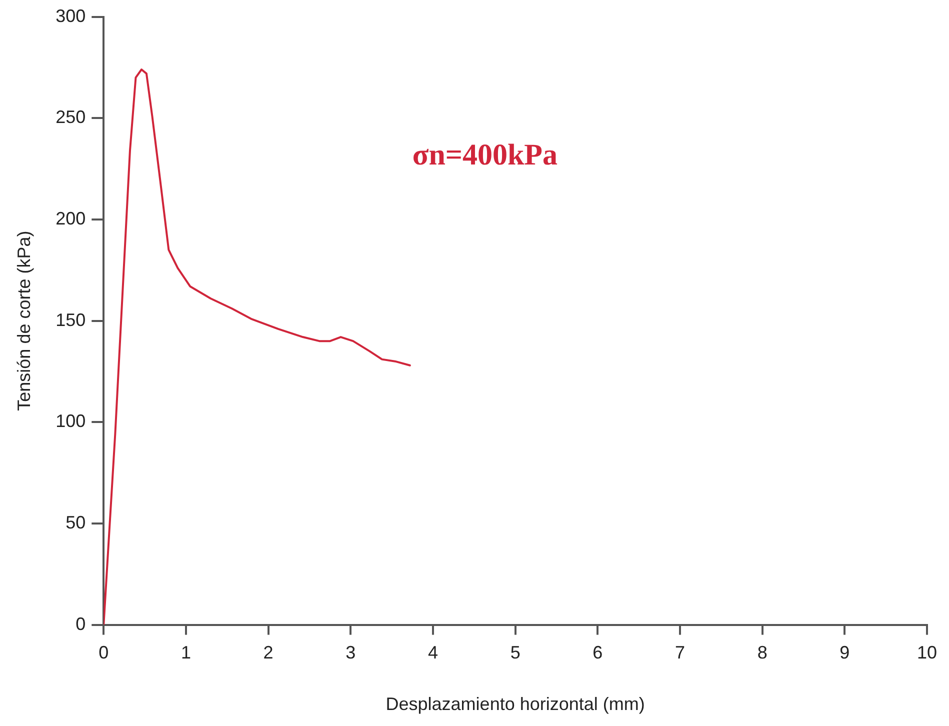 This screenshot has height=726, width=949. What do you see at coordinates (762, 652) in the screenshot?
I see `x-tick-label: 8` at bounding box center [762, 652].